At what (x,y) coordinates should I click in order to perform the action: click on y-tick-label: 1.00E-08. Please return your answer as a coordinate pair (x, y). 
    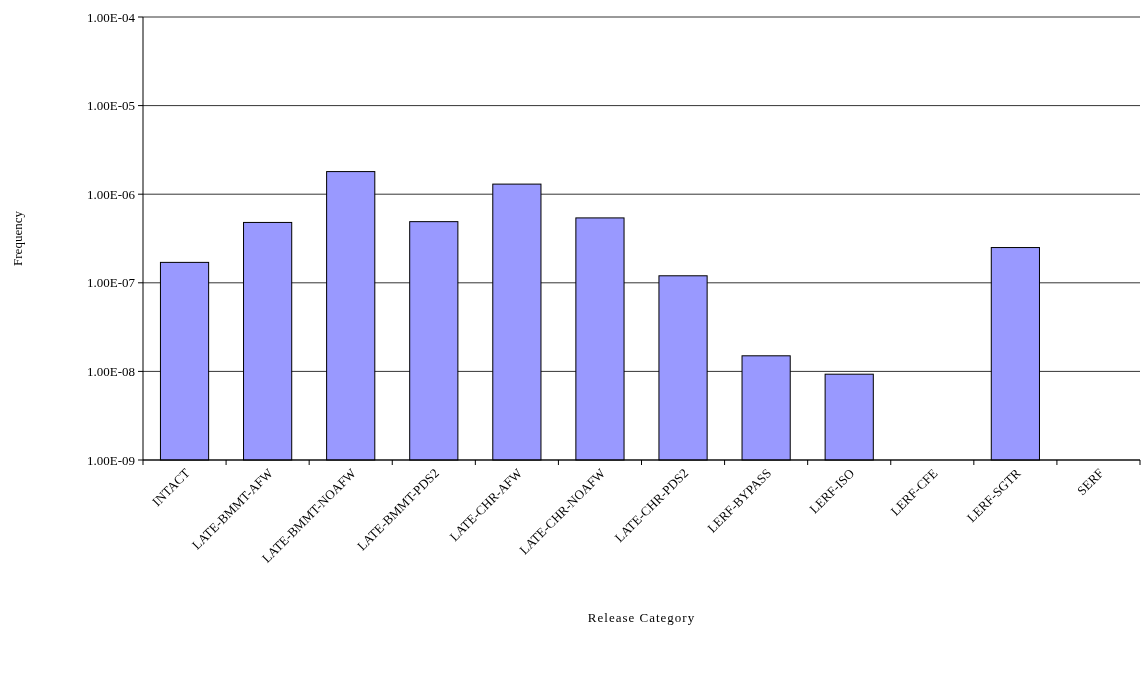
    Looking at the image, I should click on (110, 371).